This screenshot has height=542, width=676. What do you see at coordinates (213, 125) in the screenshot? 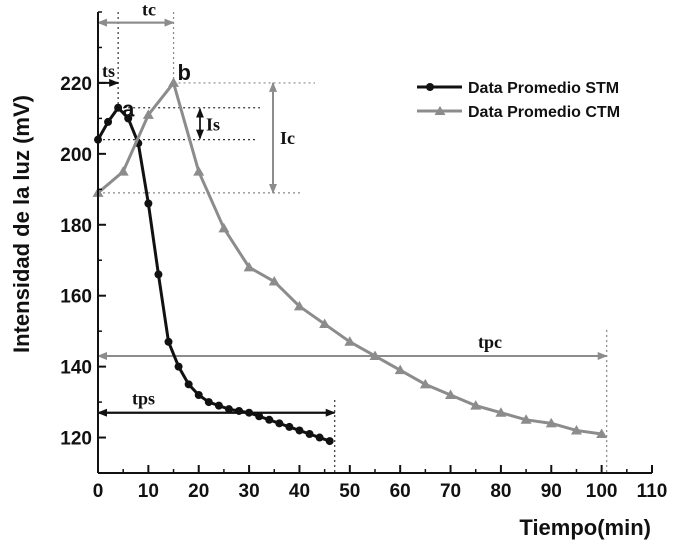
I see `label-is: Is` at bounding box center [213, 125].